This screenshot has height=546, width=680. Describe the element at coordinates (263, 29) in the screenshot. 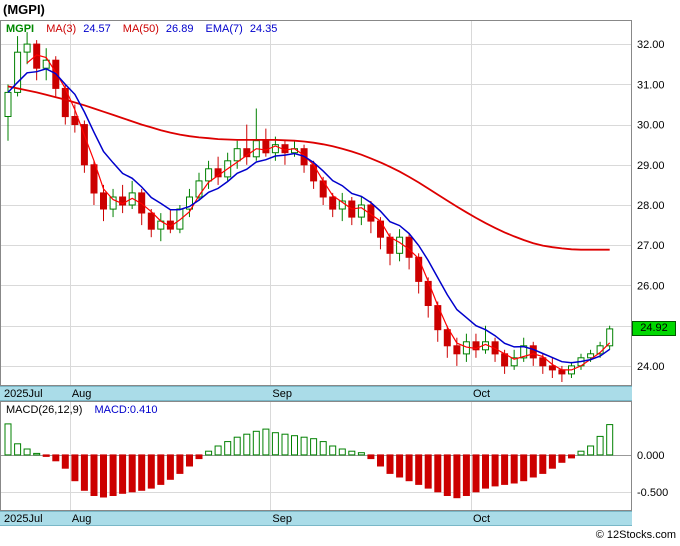

I see `legend-ema7-value: 24.35` at that location.